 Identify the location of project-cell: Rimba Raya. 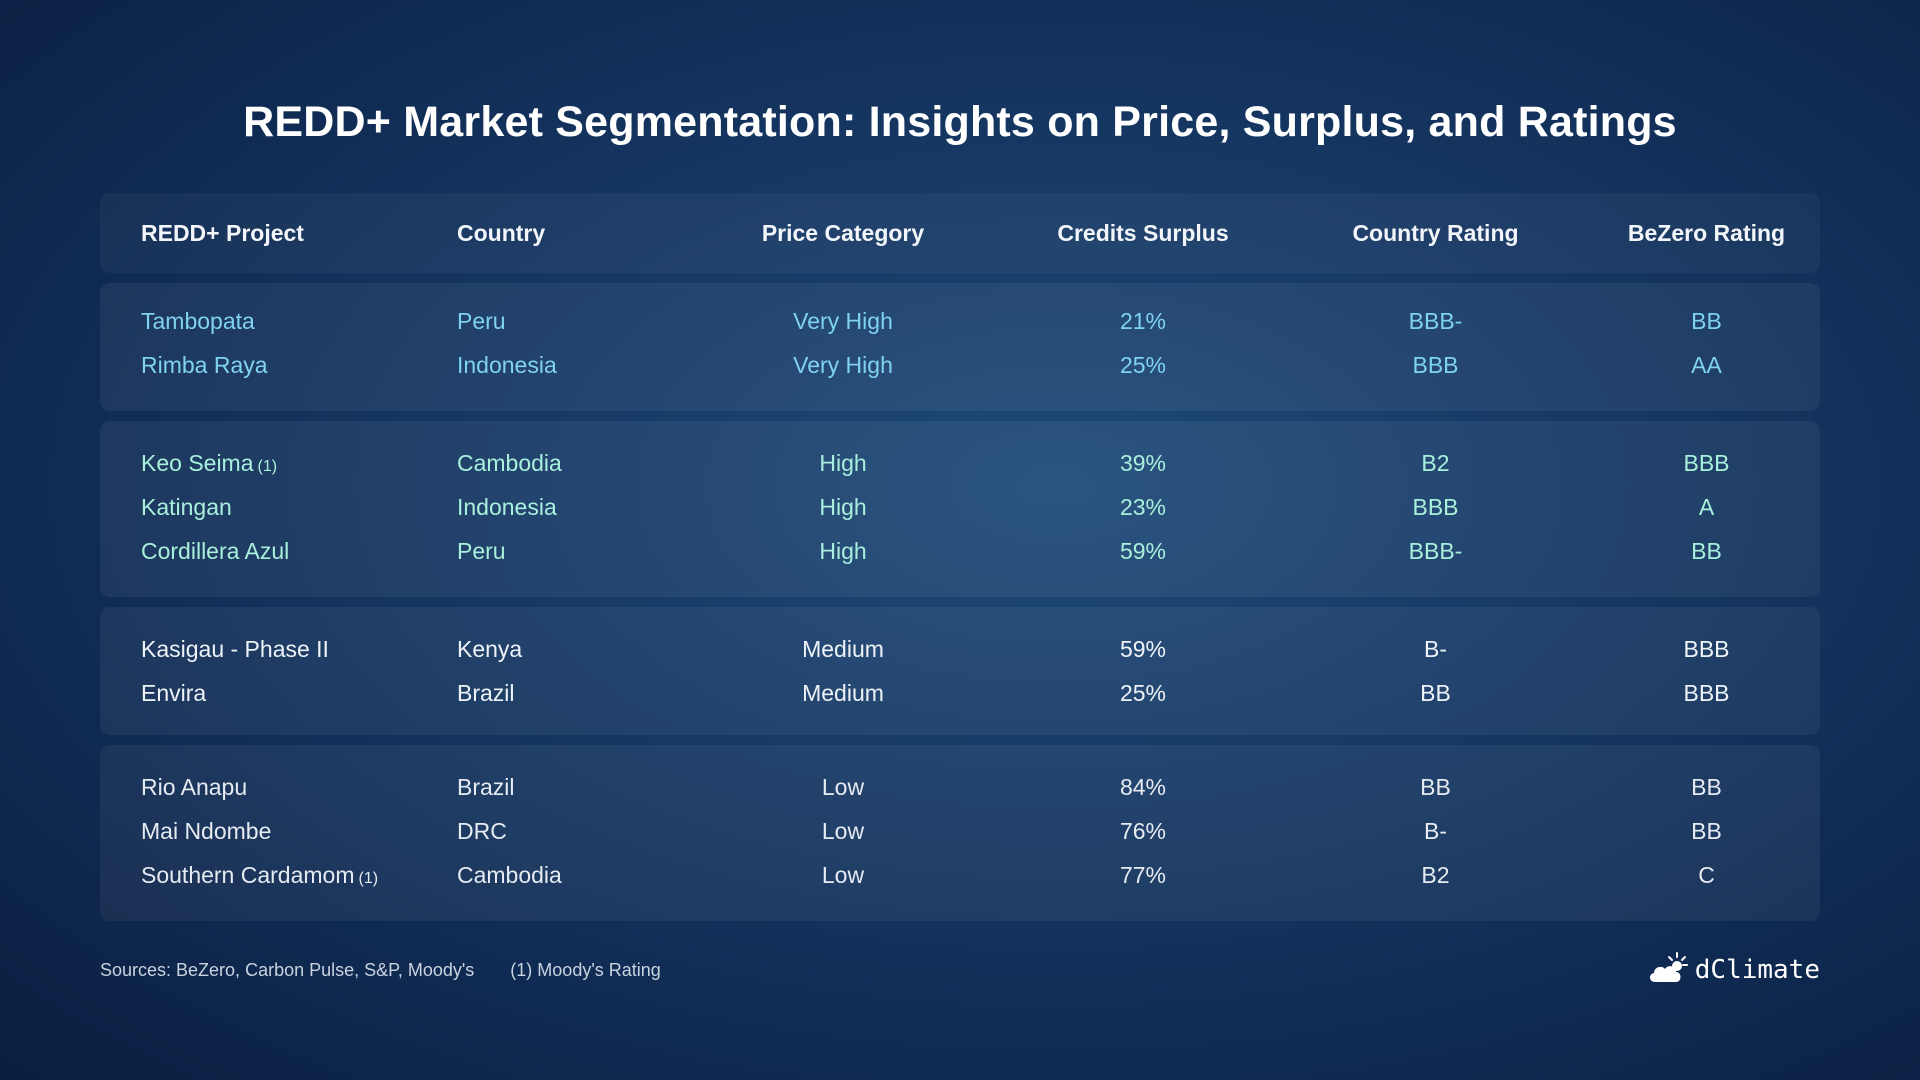
(273, 365).